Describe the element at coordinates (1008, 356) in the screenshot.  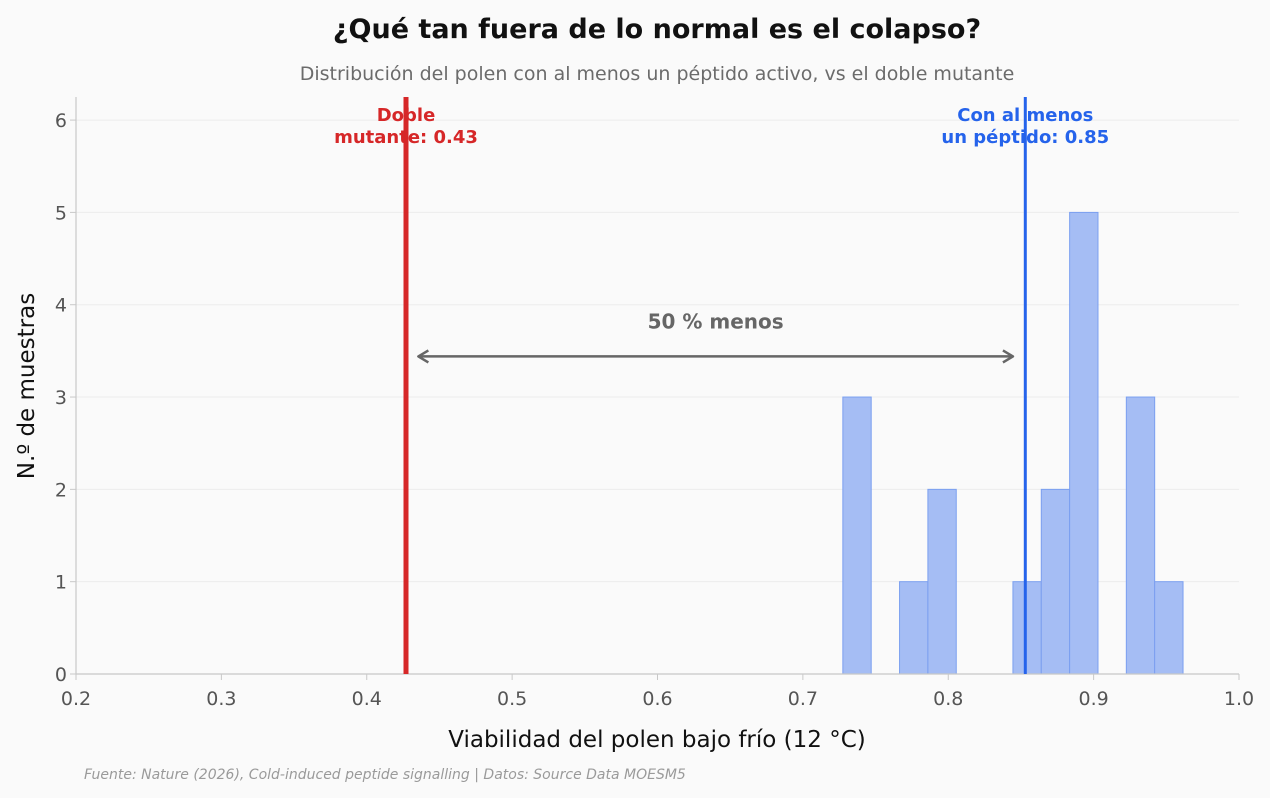
I see `annotation-arrowhead-right` at that location.